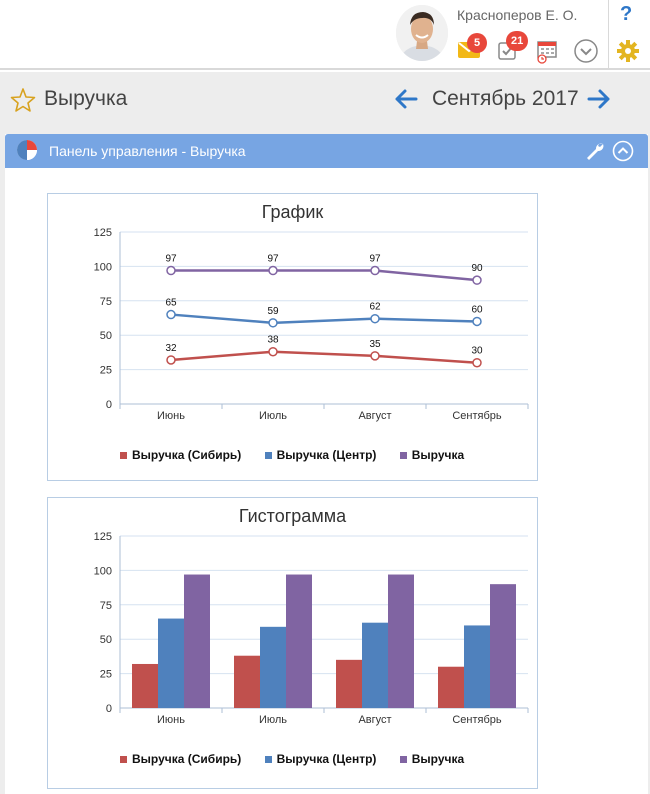  What do you see at coordinates (547, 54) in the screenshot?
I see `calendar-icon` at bounding box center [547, 54].